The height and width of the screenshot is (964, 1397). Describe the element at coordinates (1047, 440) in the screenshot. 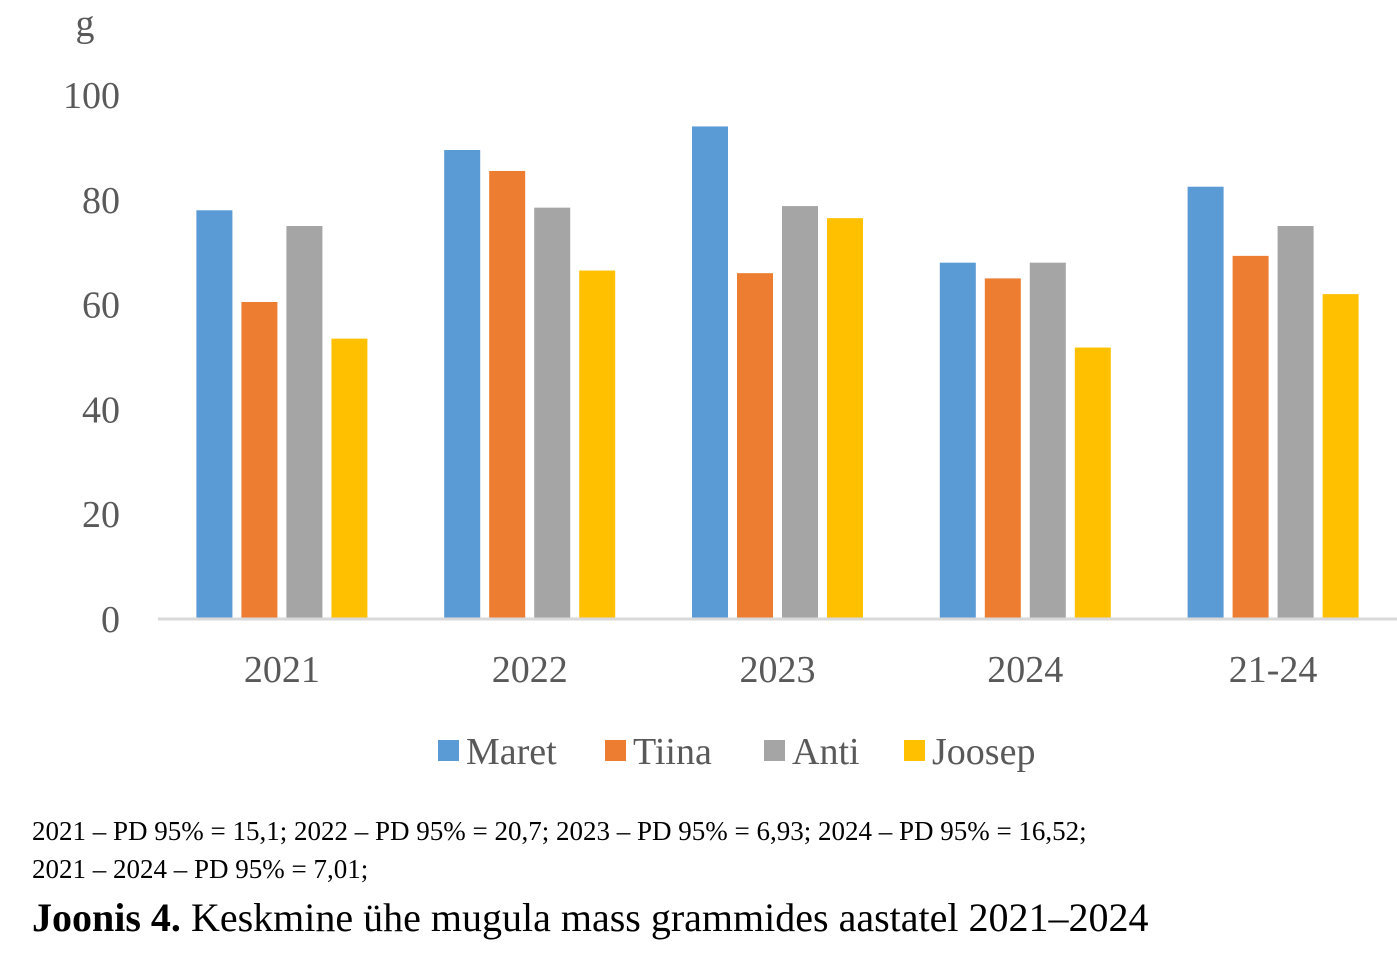

I see `bar-anti-2024` at that location.